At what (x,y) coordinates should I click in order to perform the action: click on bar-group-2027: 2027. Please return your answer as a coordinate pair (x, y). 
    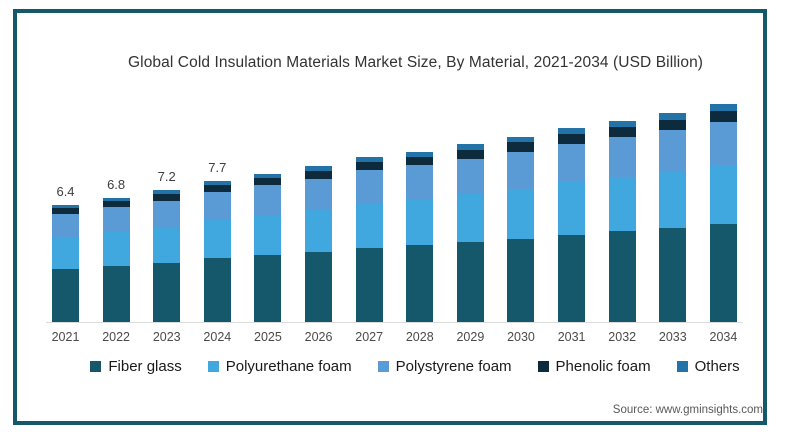
    Looking at the image, I should click on (369, 214).